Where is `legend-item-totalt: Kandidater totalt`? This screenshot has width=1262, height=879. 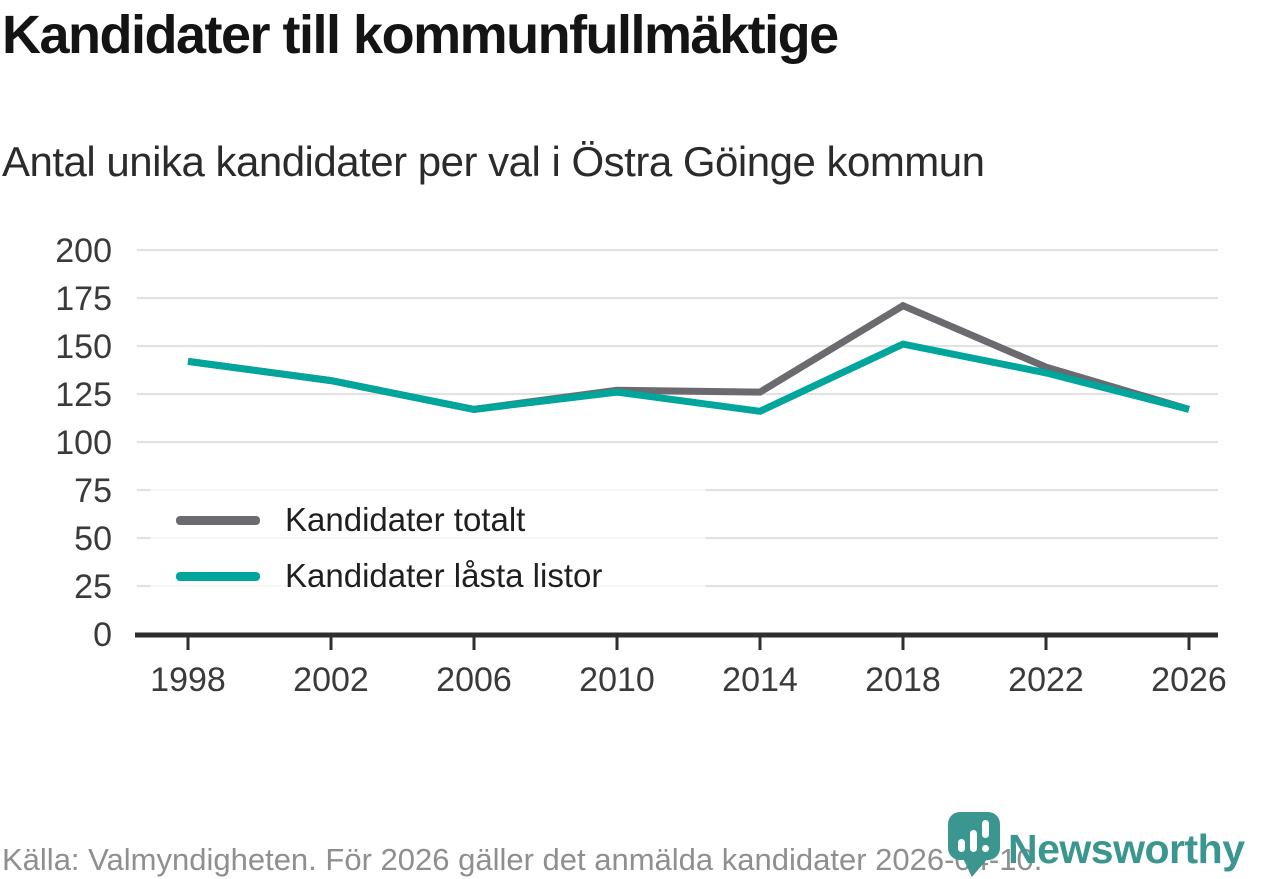
legend-item-totalt: Kandidater totalt is located at coordinates (441, 520).